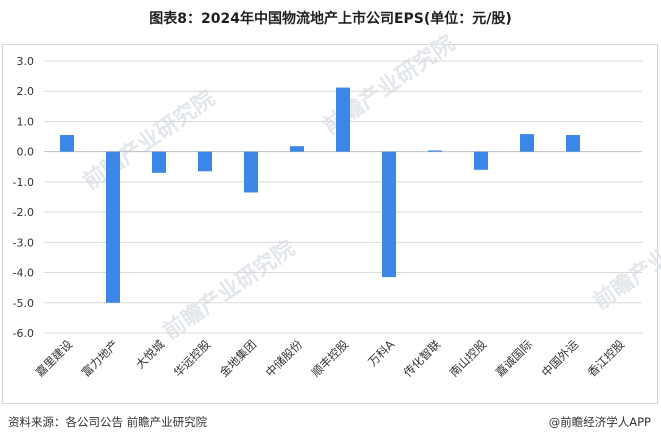 The height and width of the screenshot is (442, 661). Describe the element at coordinates (330, 19) in the screenshot. I see `chart-title: 图表8：2024年中国物流地产上市公司EPS(单位：元/股)` at that location.